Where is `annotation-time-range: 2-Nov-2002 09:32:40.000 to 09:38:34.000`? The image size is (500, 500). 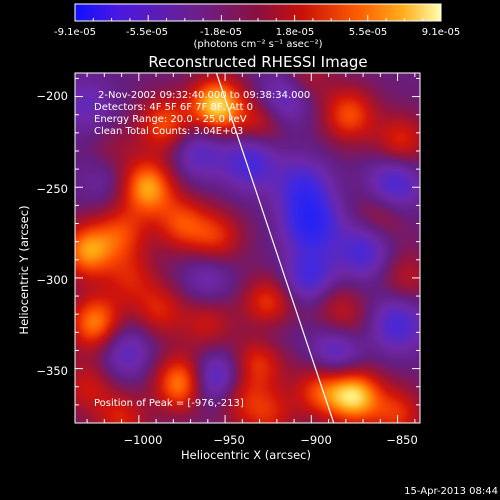 annotation-time-range: 2-Nov-2002 09:32:40.000 to 09:38:34.000 is located at coordinates (204, 95).